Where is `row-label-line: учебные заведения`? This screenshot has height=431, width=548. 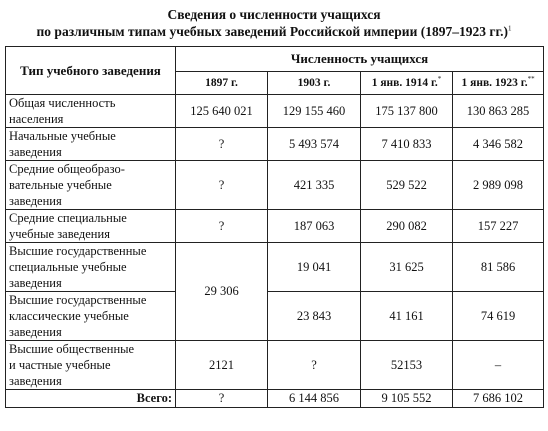
row-label-line: учебные заведения is located at coordinates (59, 234).